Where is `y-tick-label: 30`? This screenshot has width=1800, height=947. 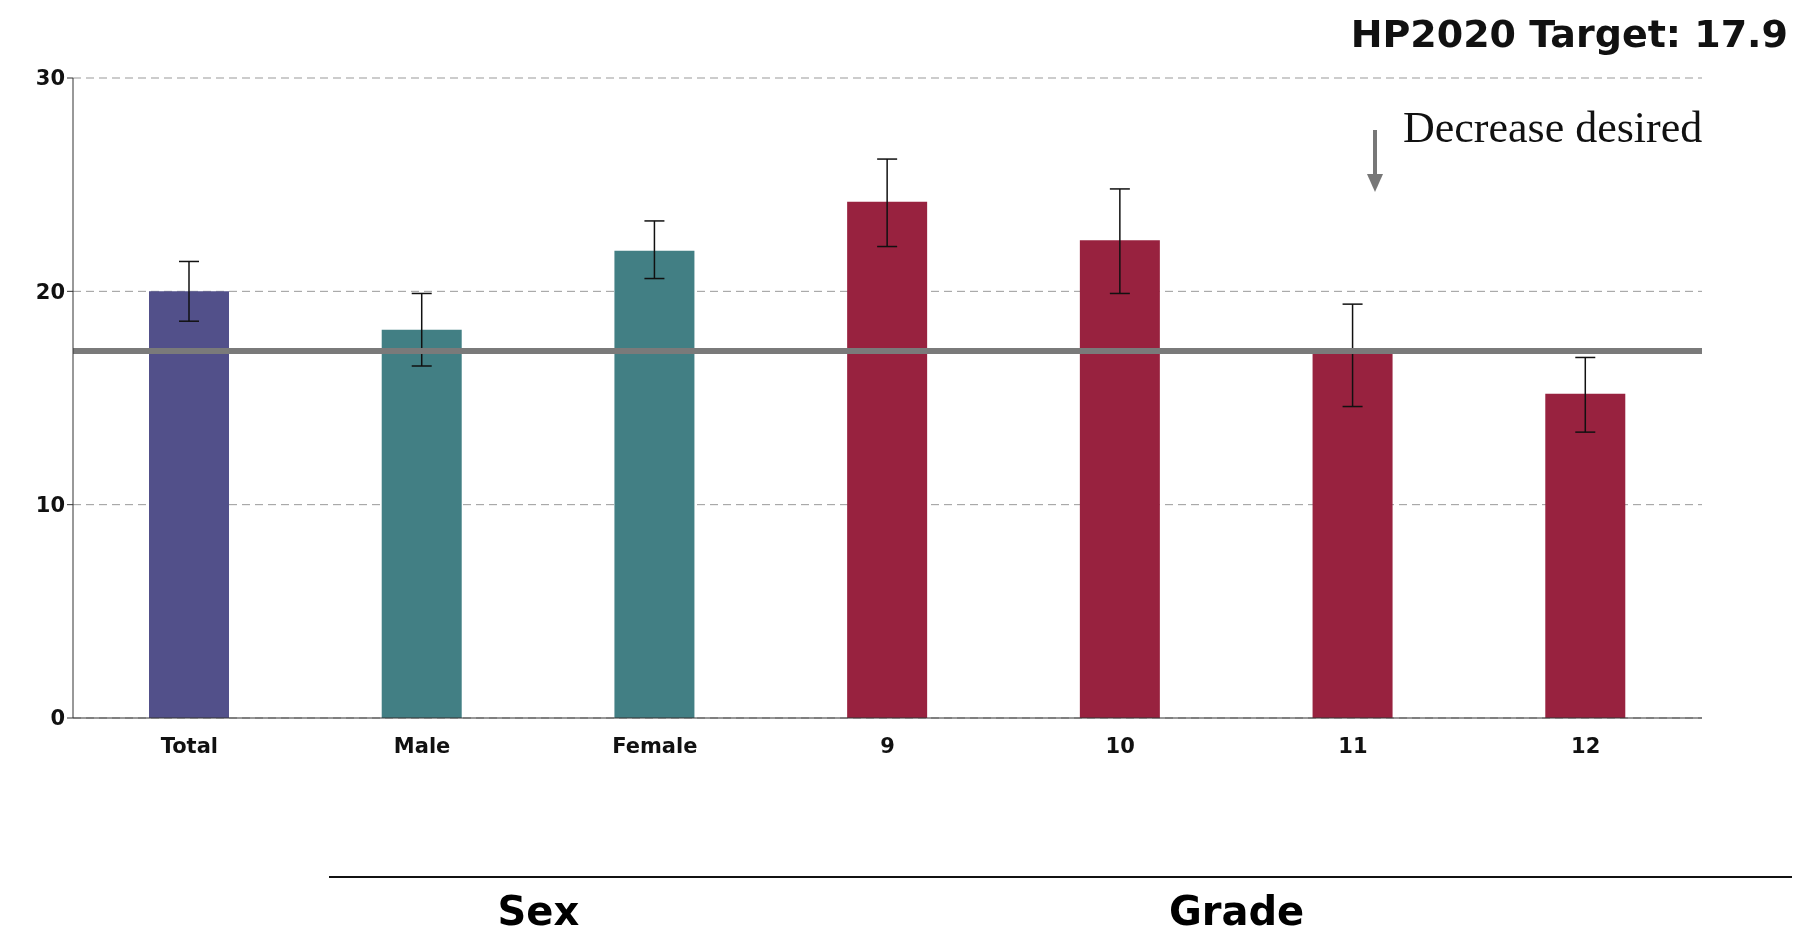
y-tick-label: 30 is located at coordinates (50, 78).